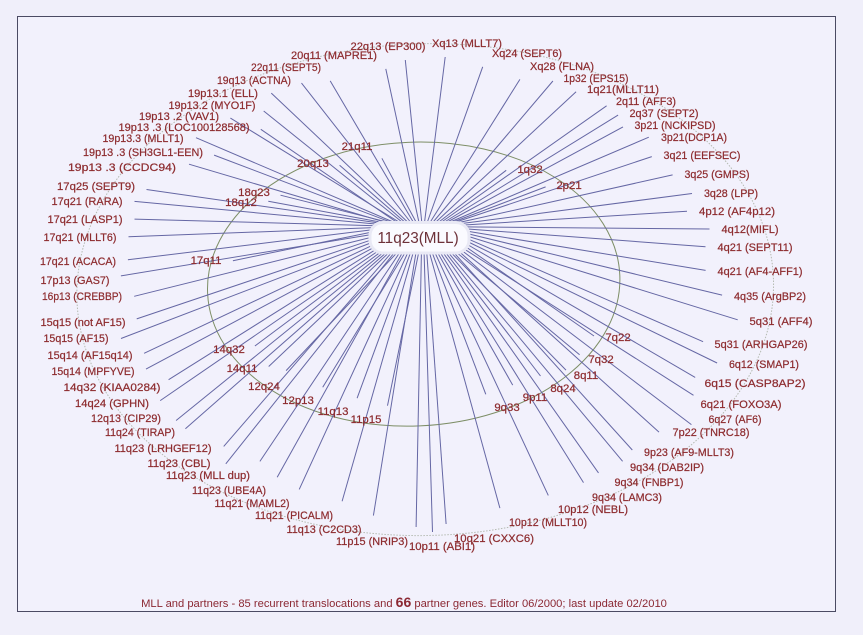 The image size is (863, 635). What do you see at coordinates (78, 262) in the screenshot?
I see `svg-text: 17q21 (ACACA)` at bounding box center [78, 262].